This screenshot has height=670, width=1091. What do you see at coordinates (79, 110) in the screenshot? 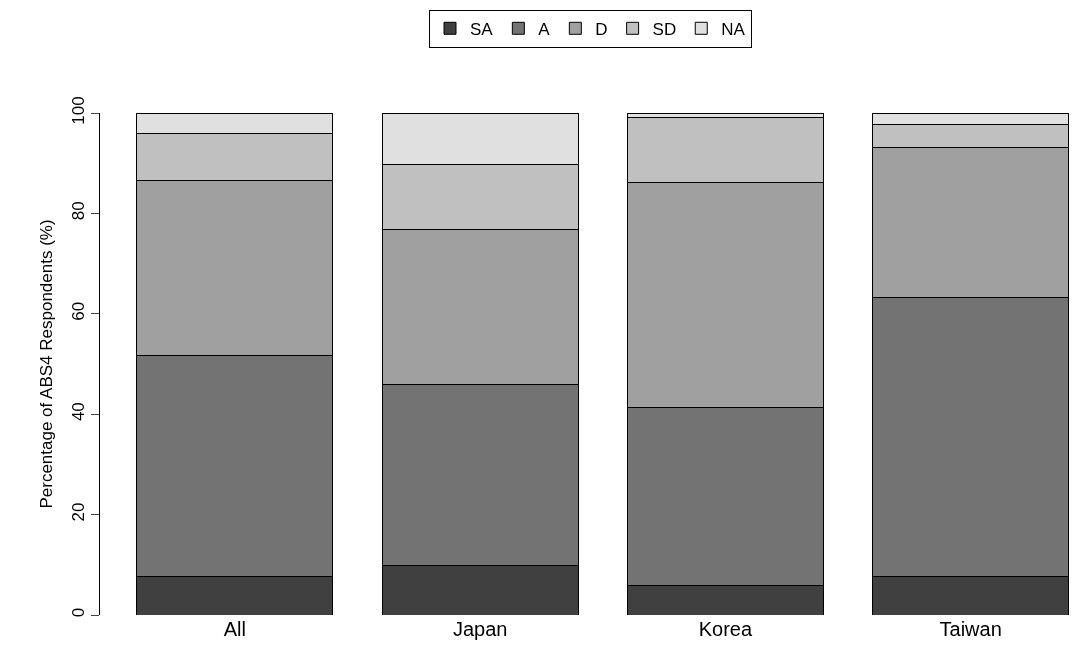
I see `y-tick-label: 100` at bounding box center [79, 110].